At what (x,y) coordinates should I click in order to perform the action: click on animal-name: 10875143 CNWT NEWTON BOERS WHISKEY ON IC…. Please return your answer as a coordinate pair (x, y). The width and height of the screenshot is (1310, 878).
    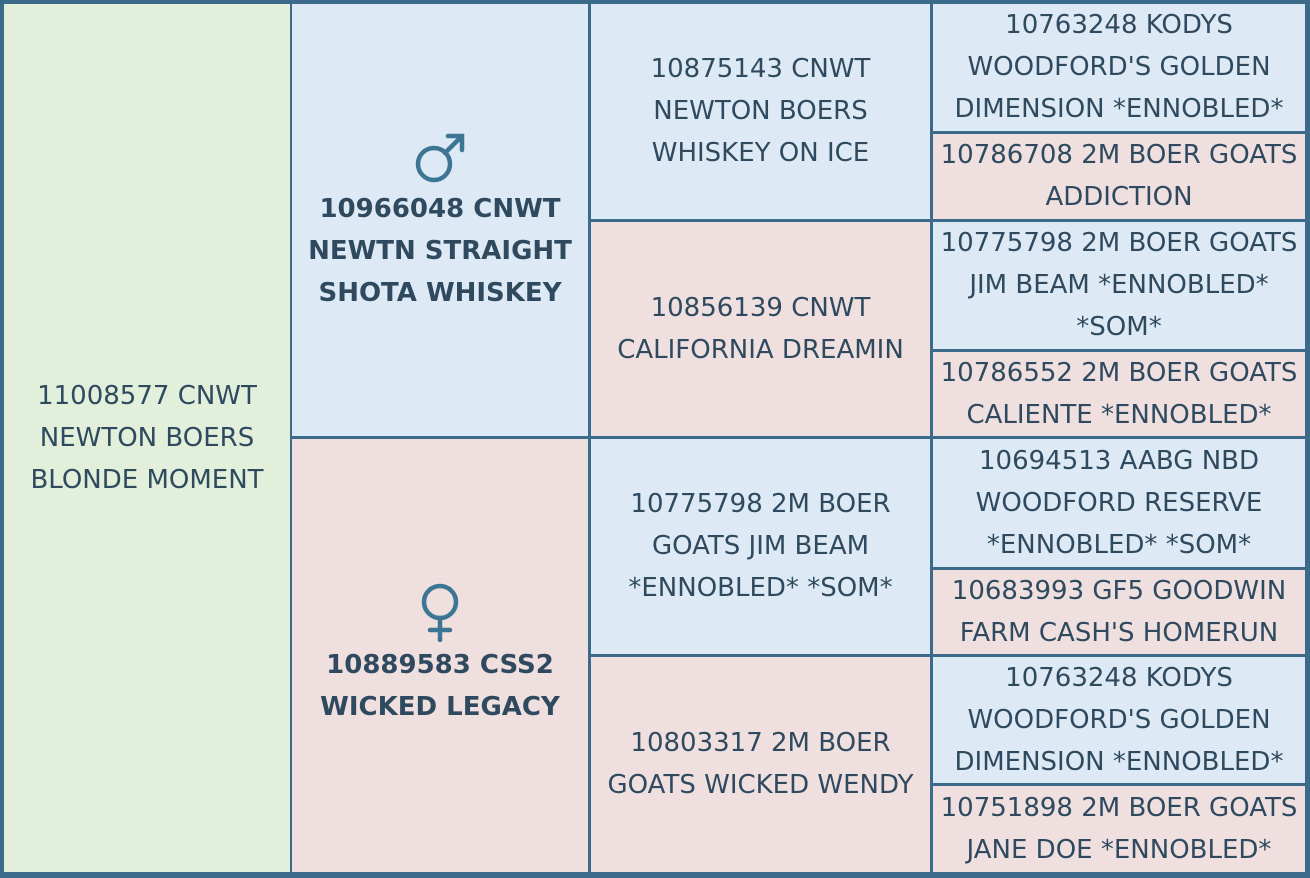
    Looking at the image, I should click on (760, 111).